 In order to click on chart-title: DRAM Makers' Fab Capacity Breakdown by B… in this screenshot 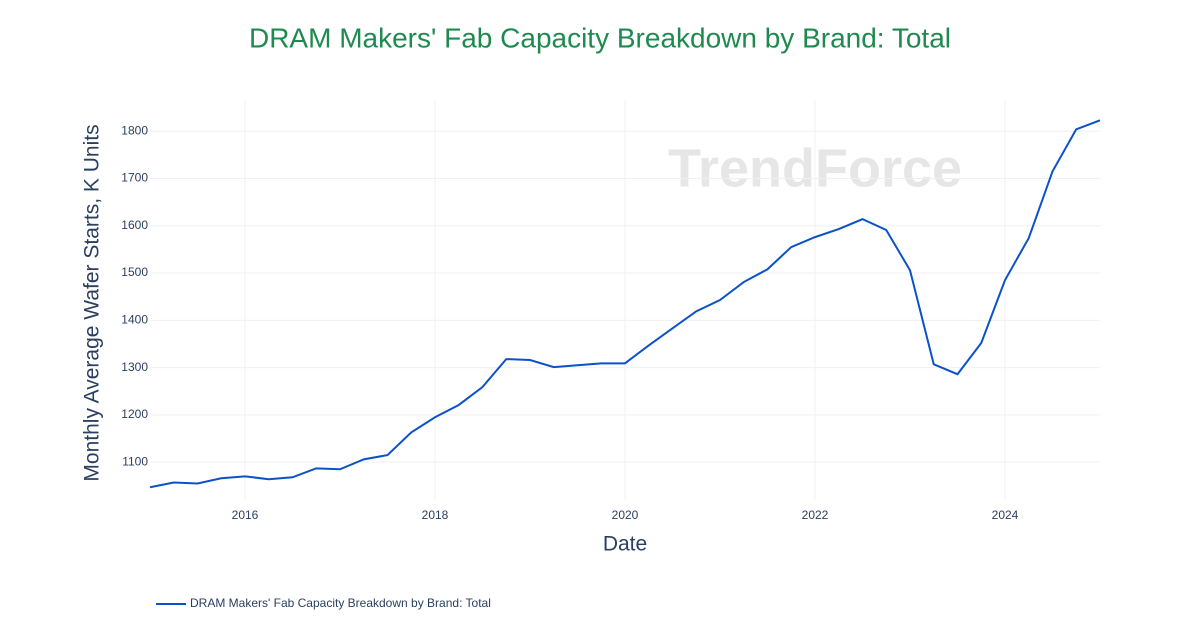, I will do `click(600, 37)`.